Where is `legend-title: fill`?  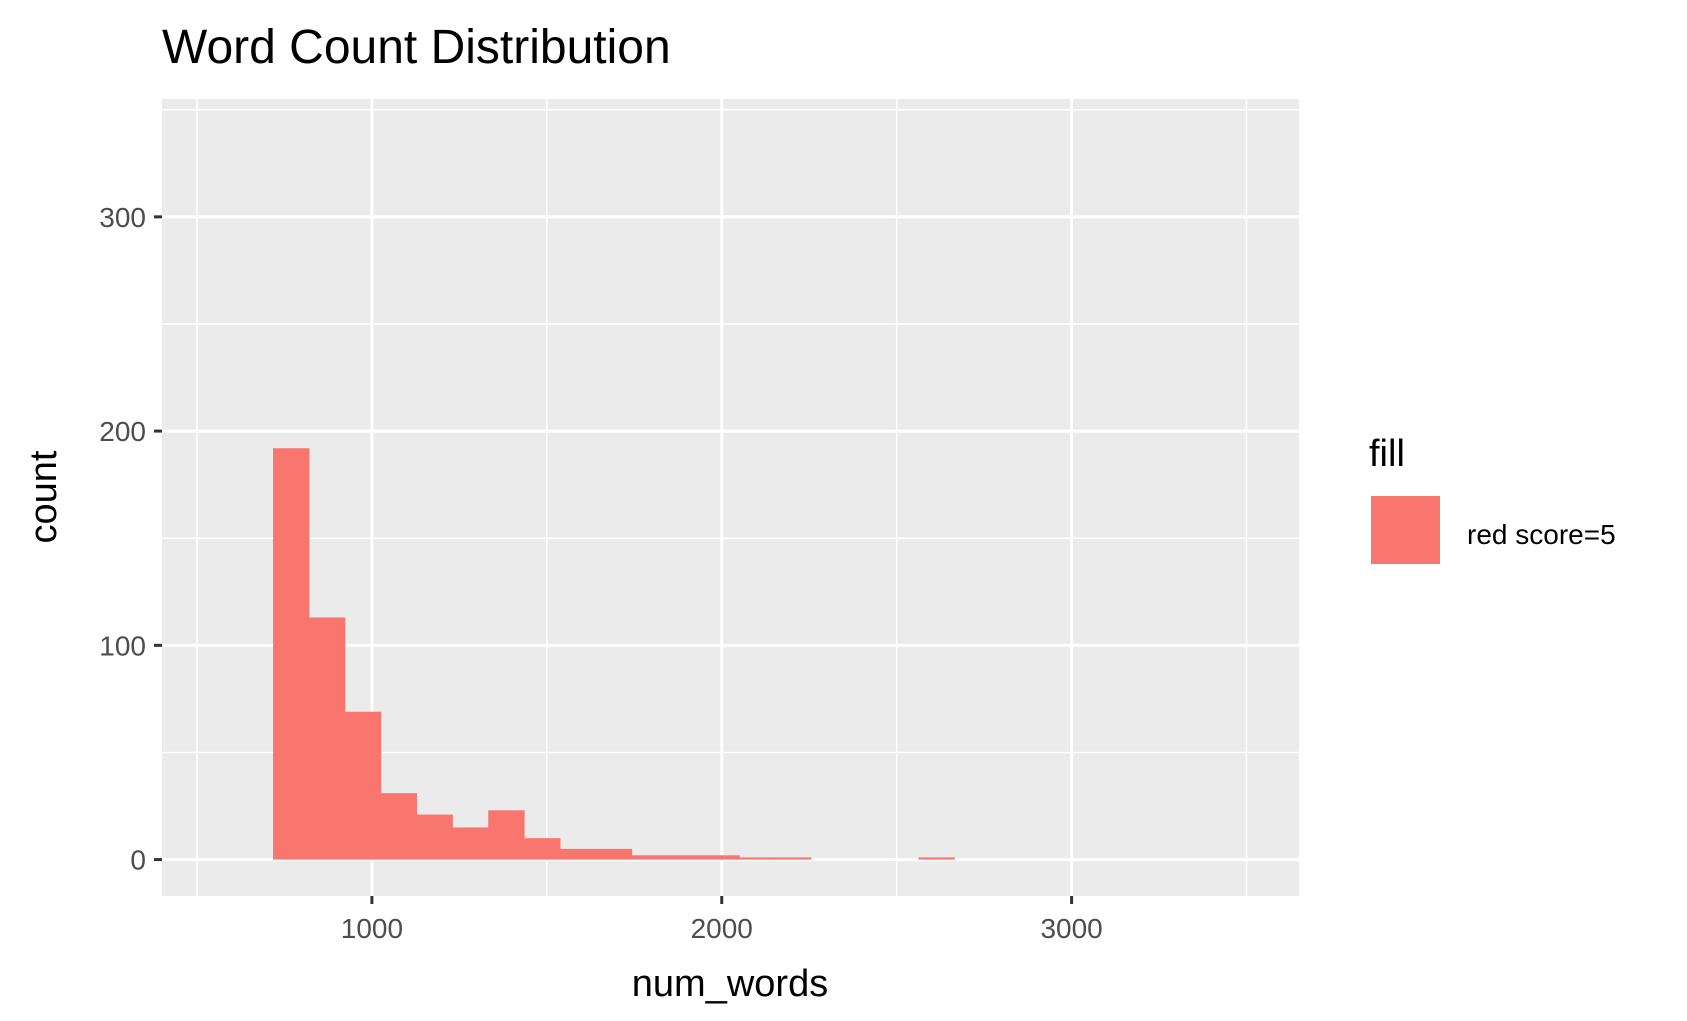
legend-title: fill is located at coordinates (1387, 454).